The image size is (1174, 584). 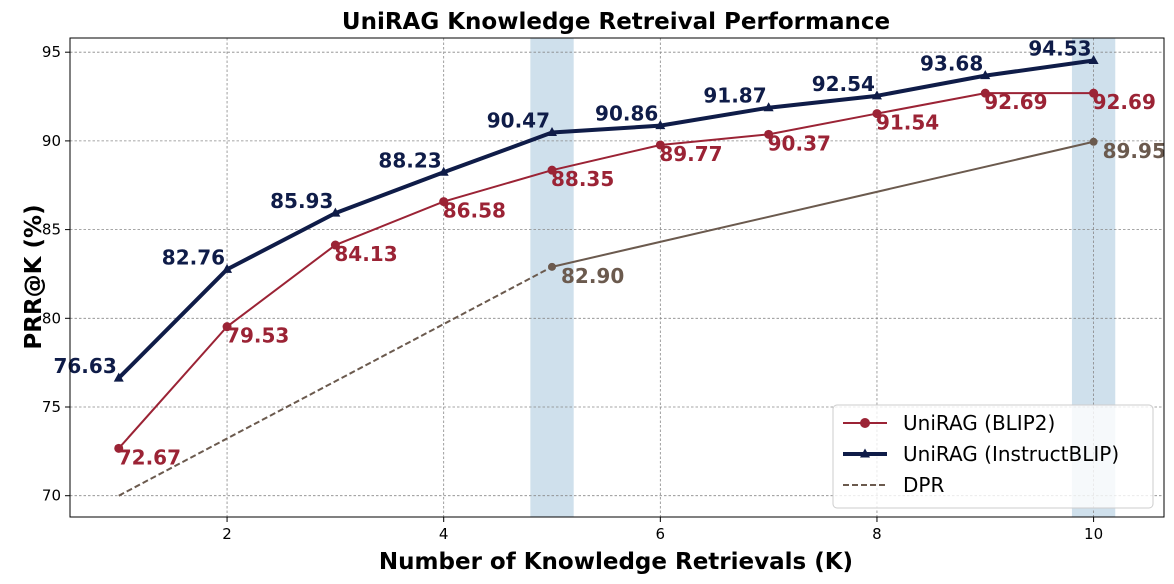 I want to click on chart-title: UniRAG Knowledge Retreival Performance, so click(x=616, y=22).